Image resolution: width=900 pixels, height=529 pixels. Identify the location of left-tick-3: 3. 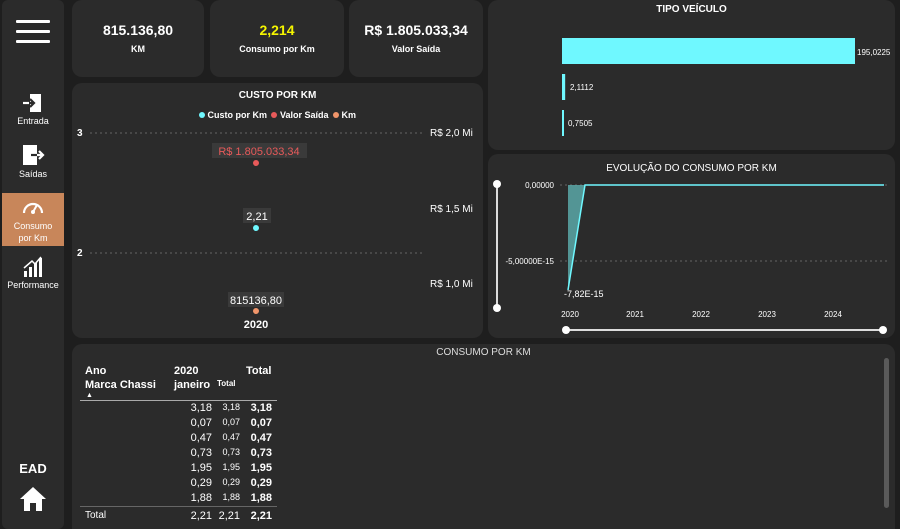
(80, 133).